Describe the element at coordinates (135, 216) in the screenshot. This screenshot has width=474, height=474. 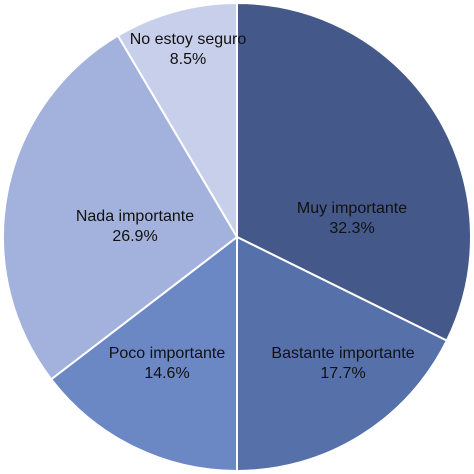
I see `slice-label: Nada importante` at that location.